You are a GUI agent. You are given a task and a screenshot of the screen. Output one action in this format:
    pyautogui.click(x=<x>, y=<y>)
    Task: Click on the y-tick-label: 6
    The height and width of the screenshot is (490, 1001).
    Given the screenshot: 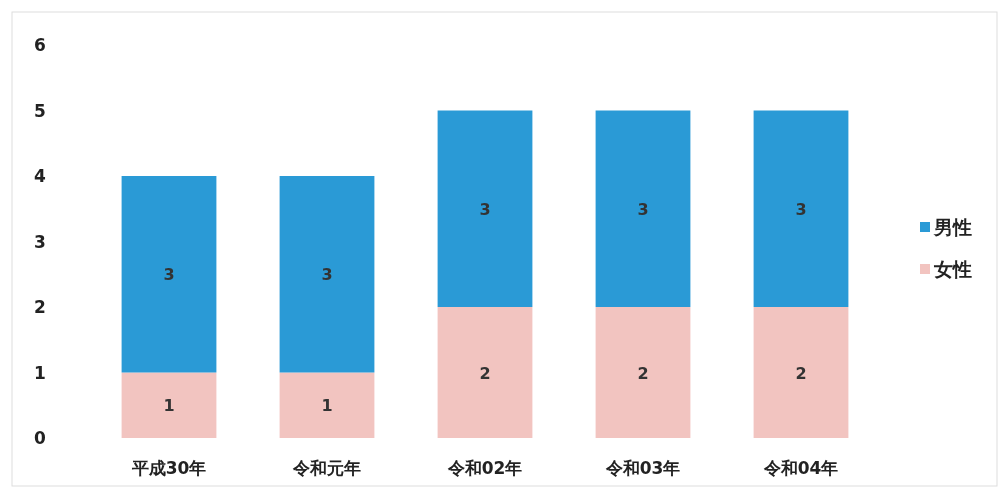 What is the action you would take?
    pyautogui.click(x=40, y=45)
    